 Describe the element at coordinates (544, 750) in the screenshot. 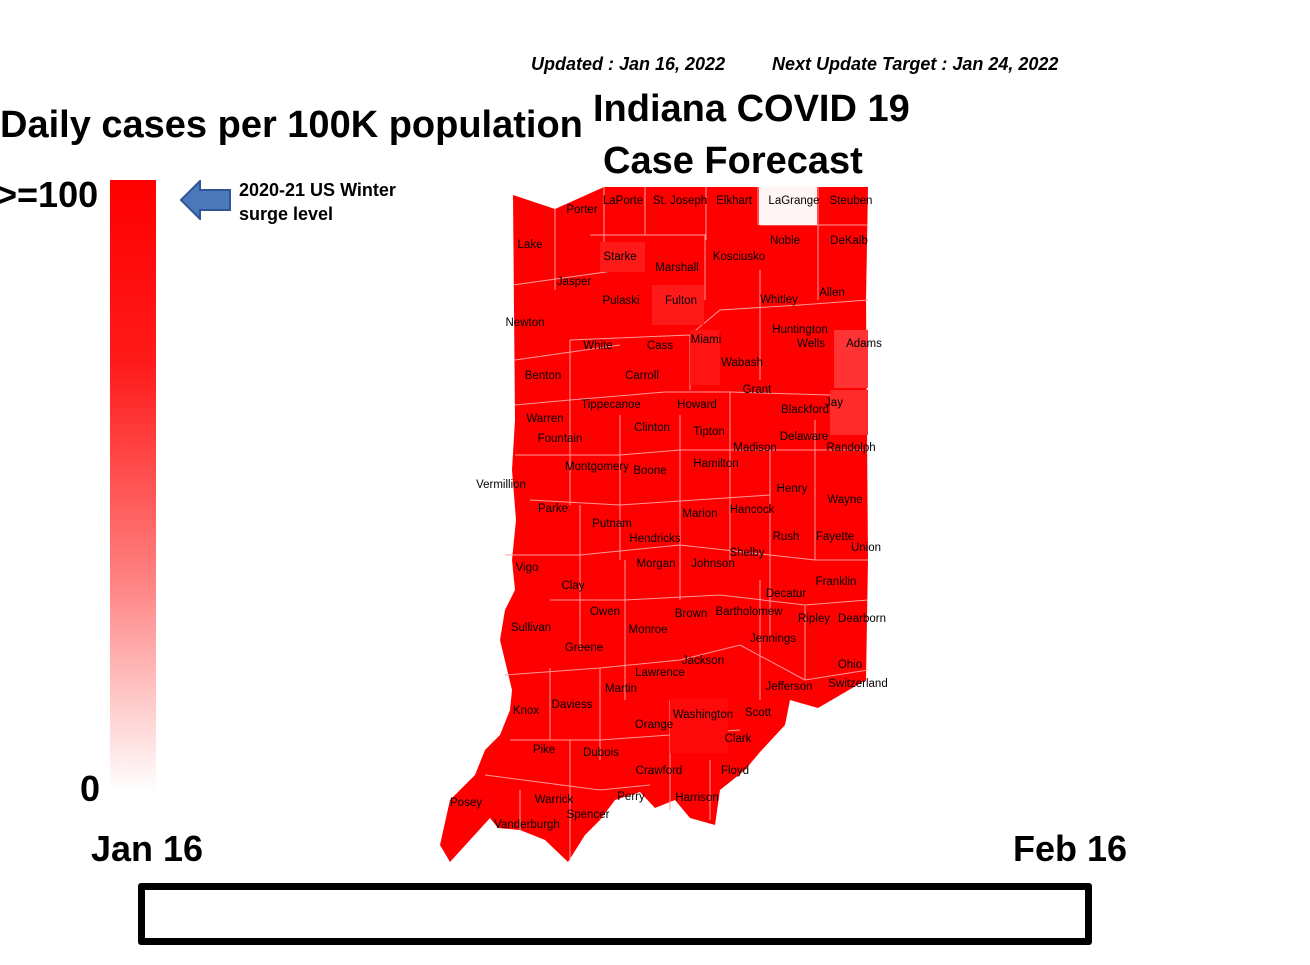

I see `county-label-pike: Pike` at that location.